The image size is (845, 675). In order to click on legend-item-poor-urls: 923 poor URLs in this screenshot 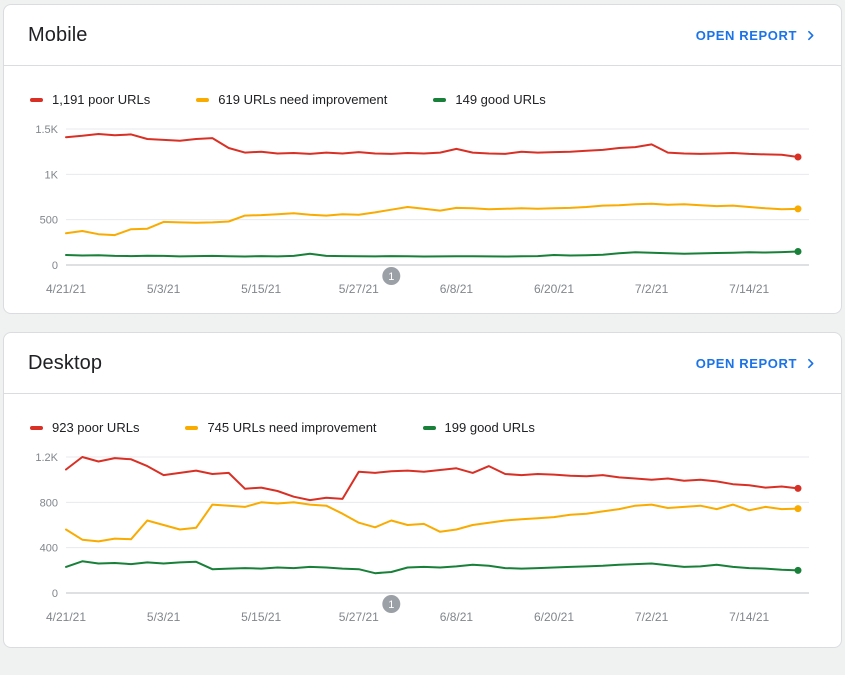, I will do `click(84, 427)`.